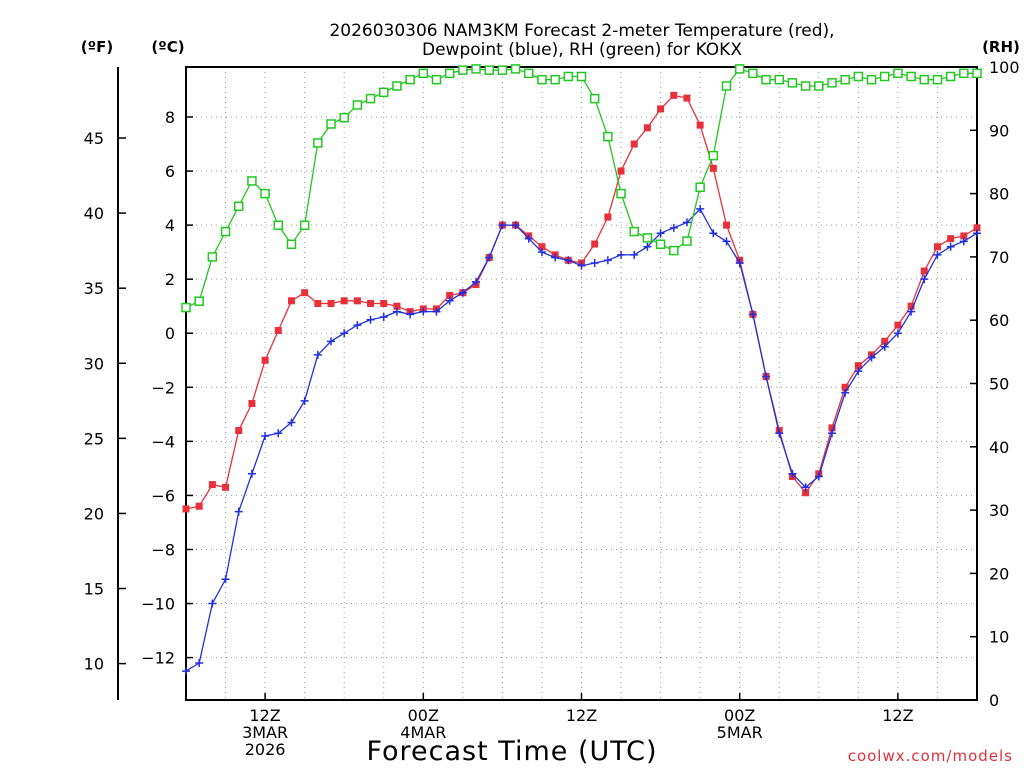 Image resolution: width=1024 pixels, height=768 pixels. What do you see at coordinates (94, 213) in the screenshot?
I see `fahrenheit-tick-label: 40` at bounding box center [94, 213].